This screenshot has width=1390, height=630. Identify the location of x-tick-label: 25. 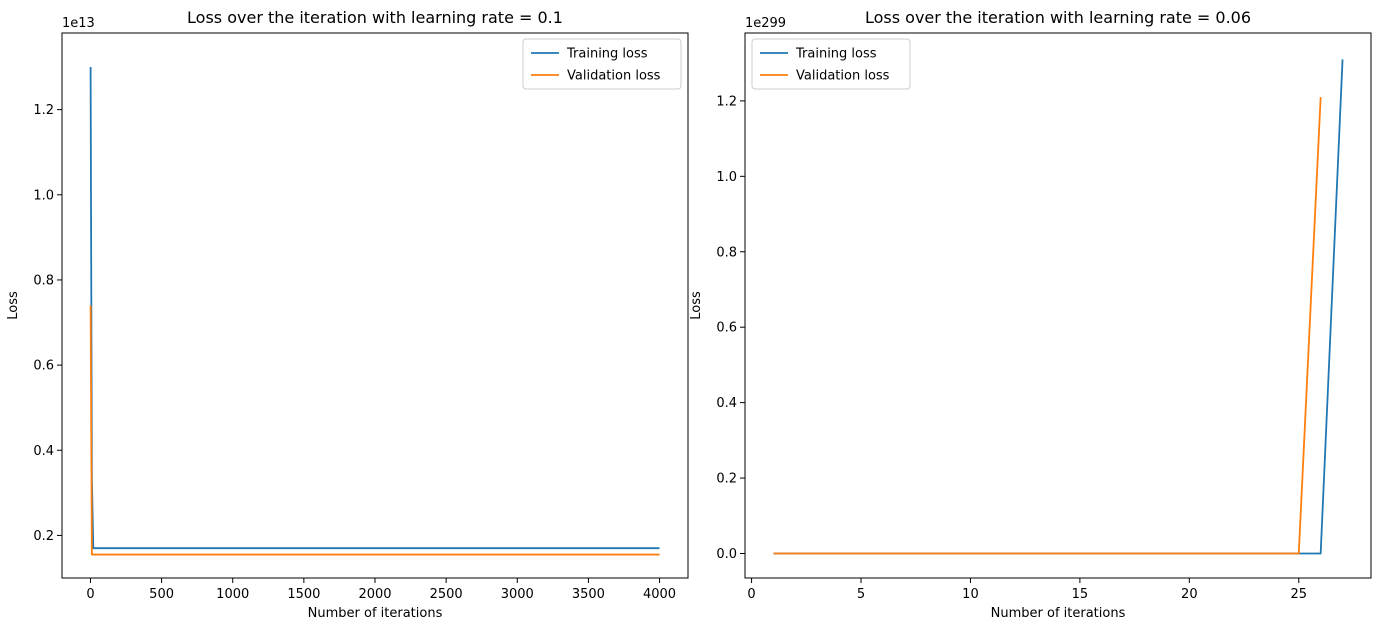
(1298, 594).